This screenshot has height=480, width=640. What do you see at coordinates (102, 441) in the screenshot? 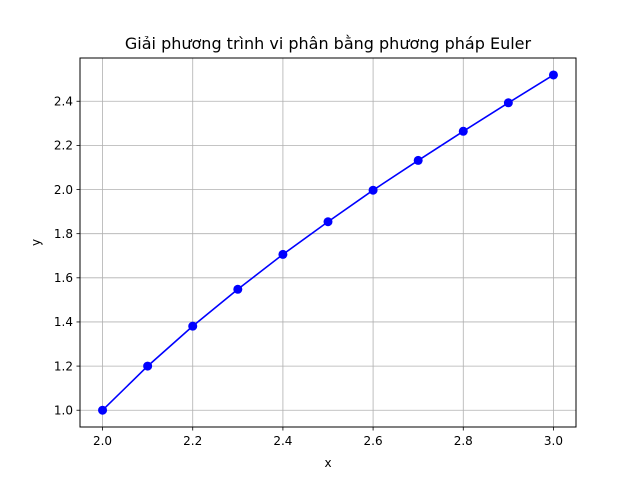
I see `x-tick-label: 2.0` at bounding box center [102, 441].